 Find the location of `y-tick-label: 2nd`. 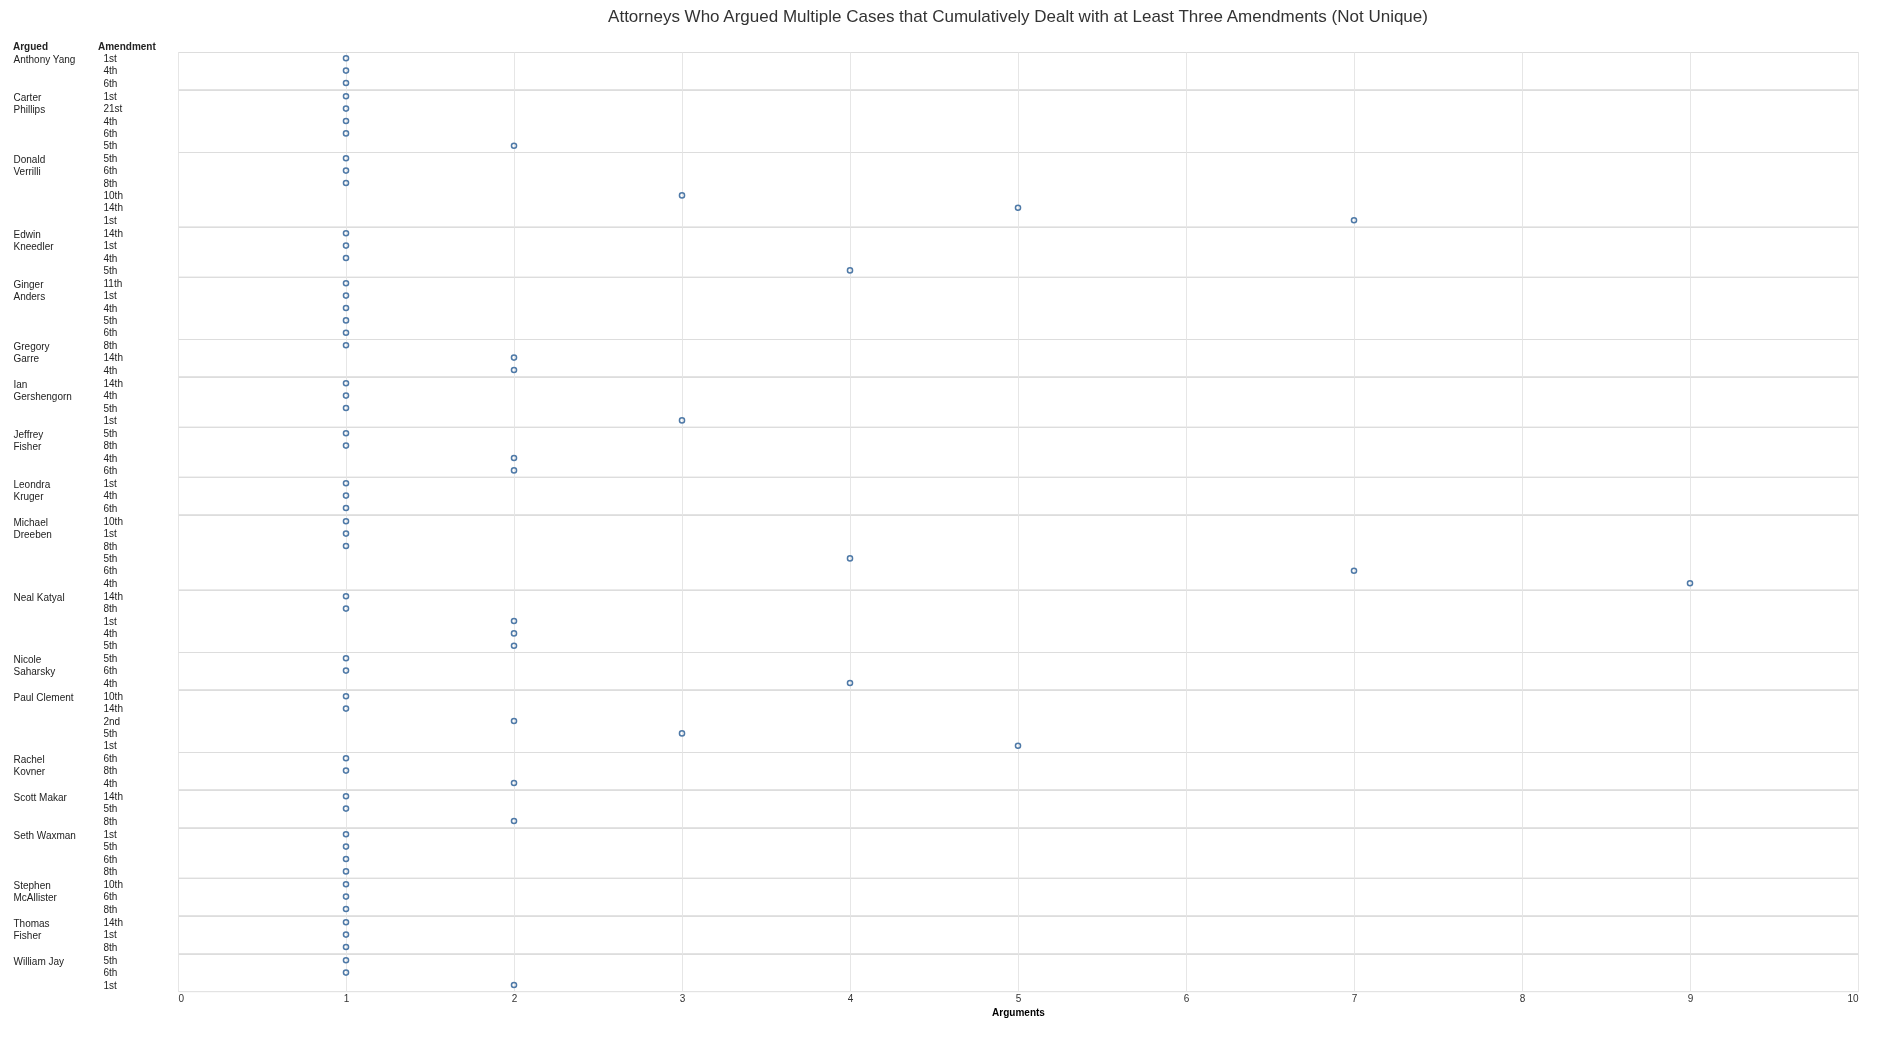

y-tick-label: 2nd is located at coordinates (112, 721).